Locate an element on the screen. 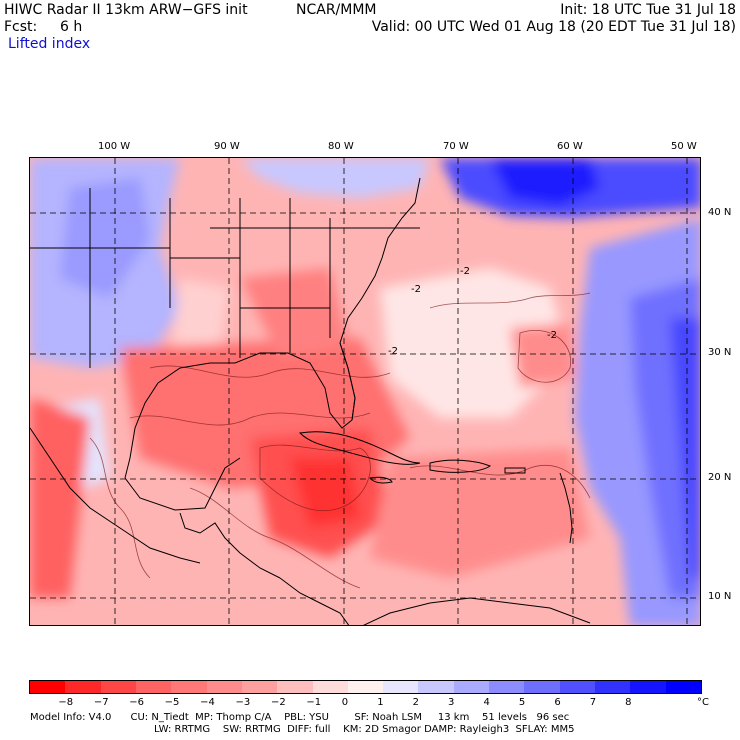 The image size is (740, 740). color-scale-label: 2 is located at coordinates (415, 702).